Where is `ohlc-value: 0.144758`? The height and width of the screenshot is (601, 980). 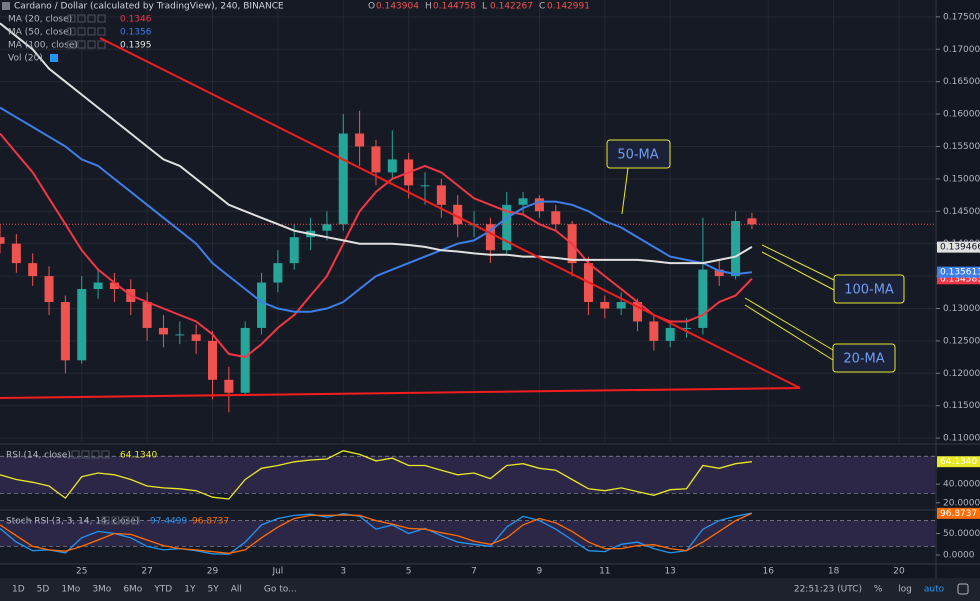
ohlc-value: 0.144758 is located at coordinates (454, 7).